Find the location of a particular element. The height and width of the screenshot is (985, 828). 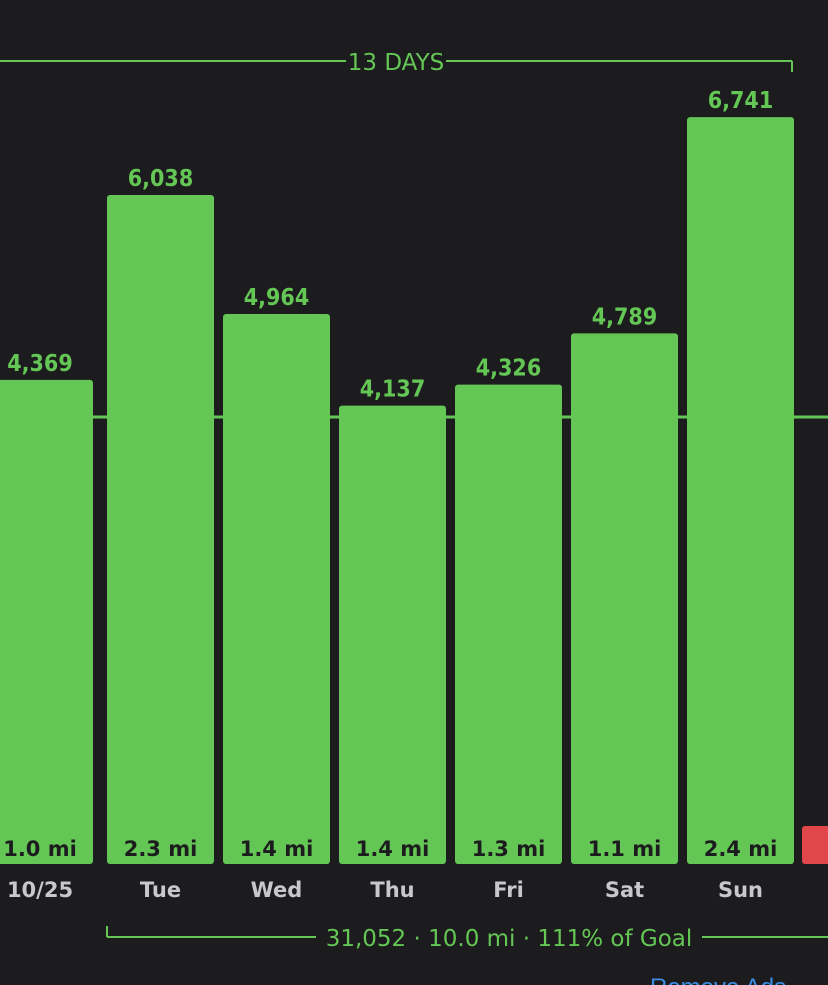

bar-distance-label: 1.3 mi is located at coordinates (509, 849).